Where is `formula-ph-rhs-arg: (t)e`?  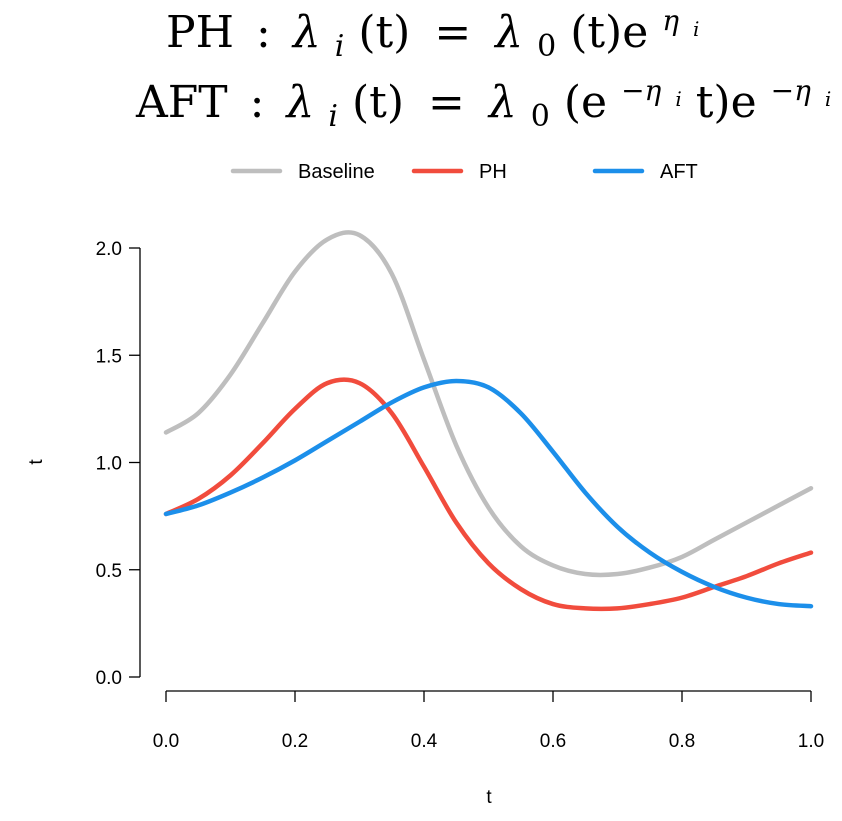 formula-ph-rhs-arg: (t)e is located at coordinates (609, 32).